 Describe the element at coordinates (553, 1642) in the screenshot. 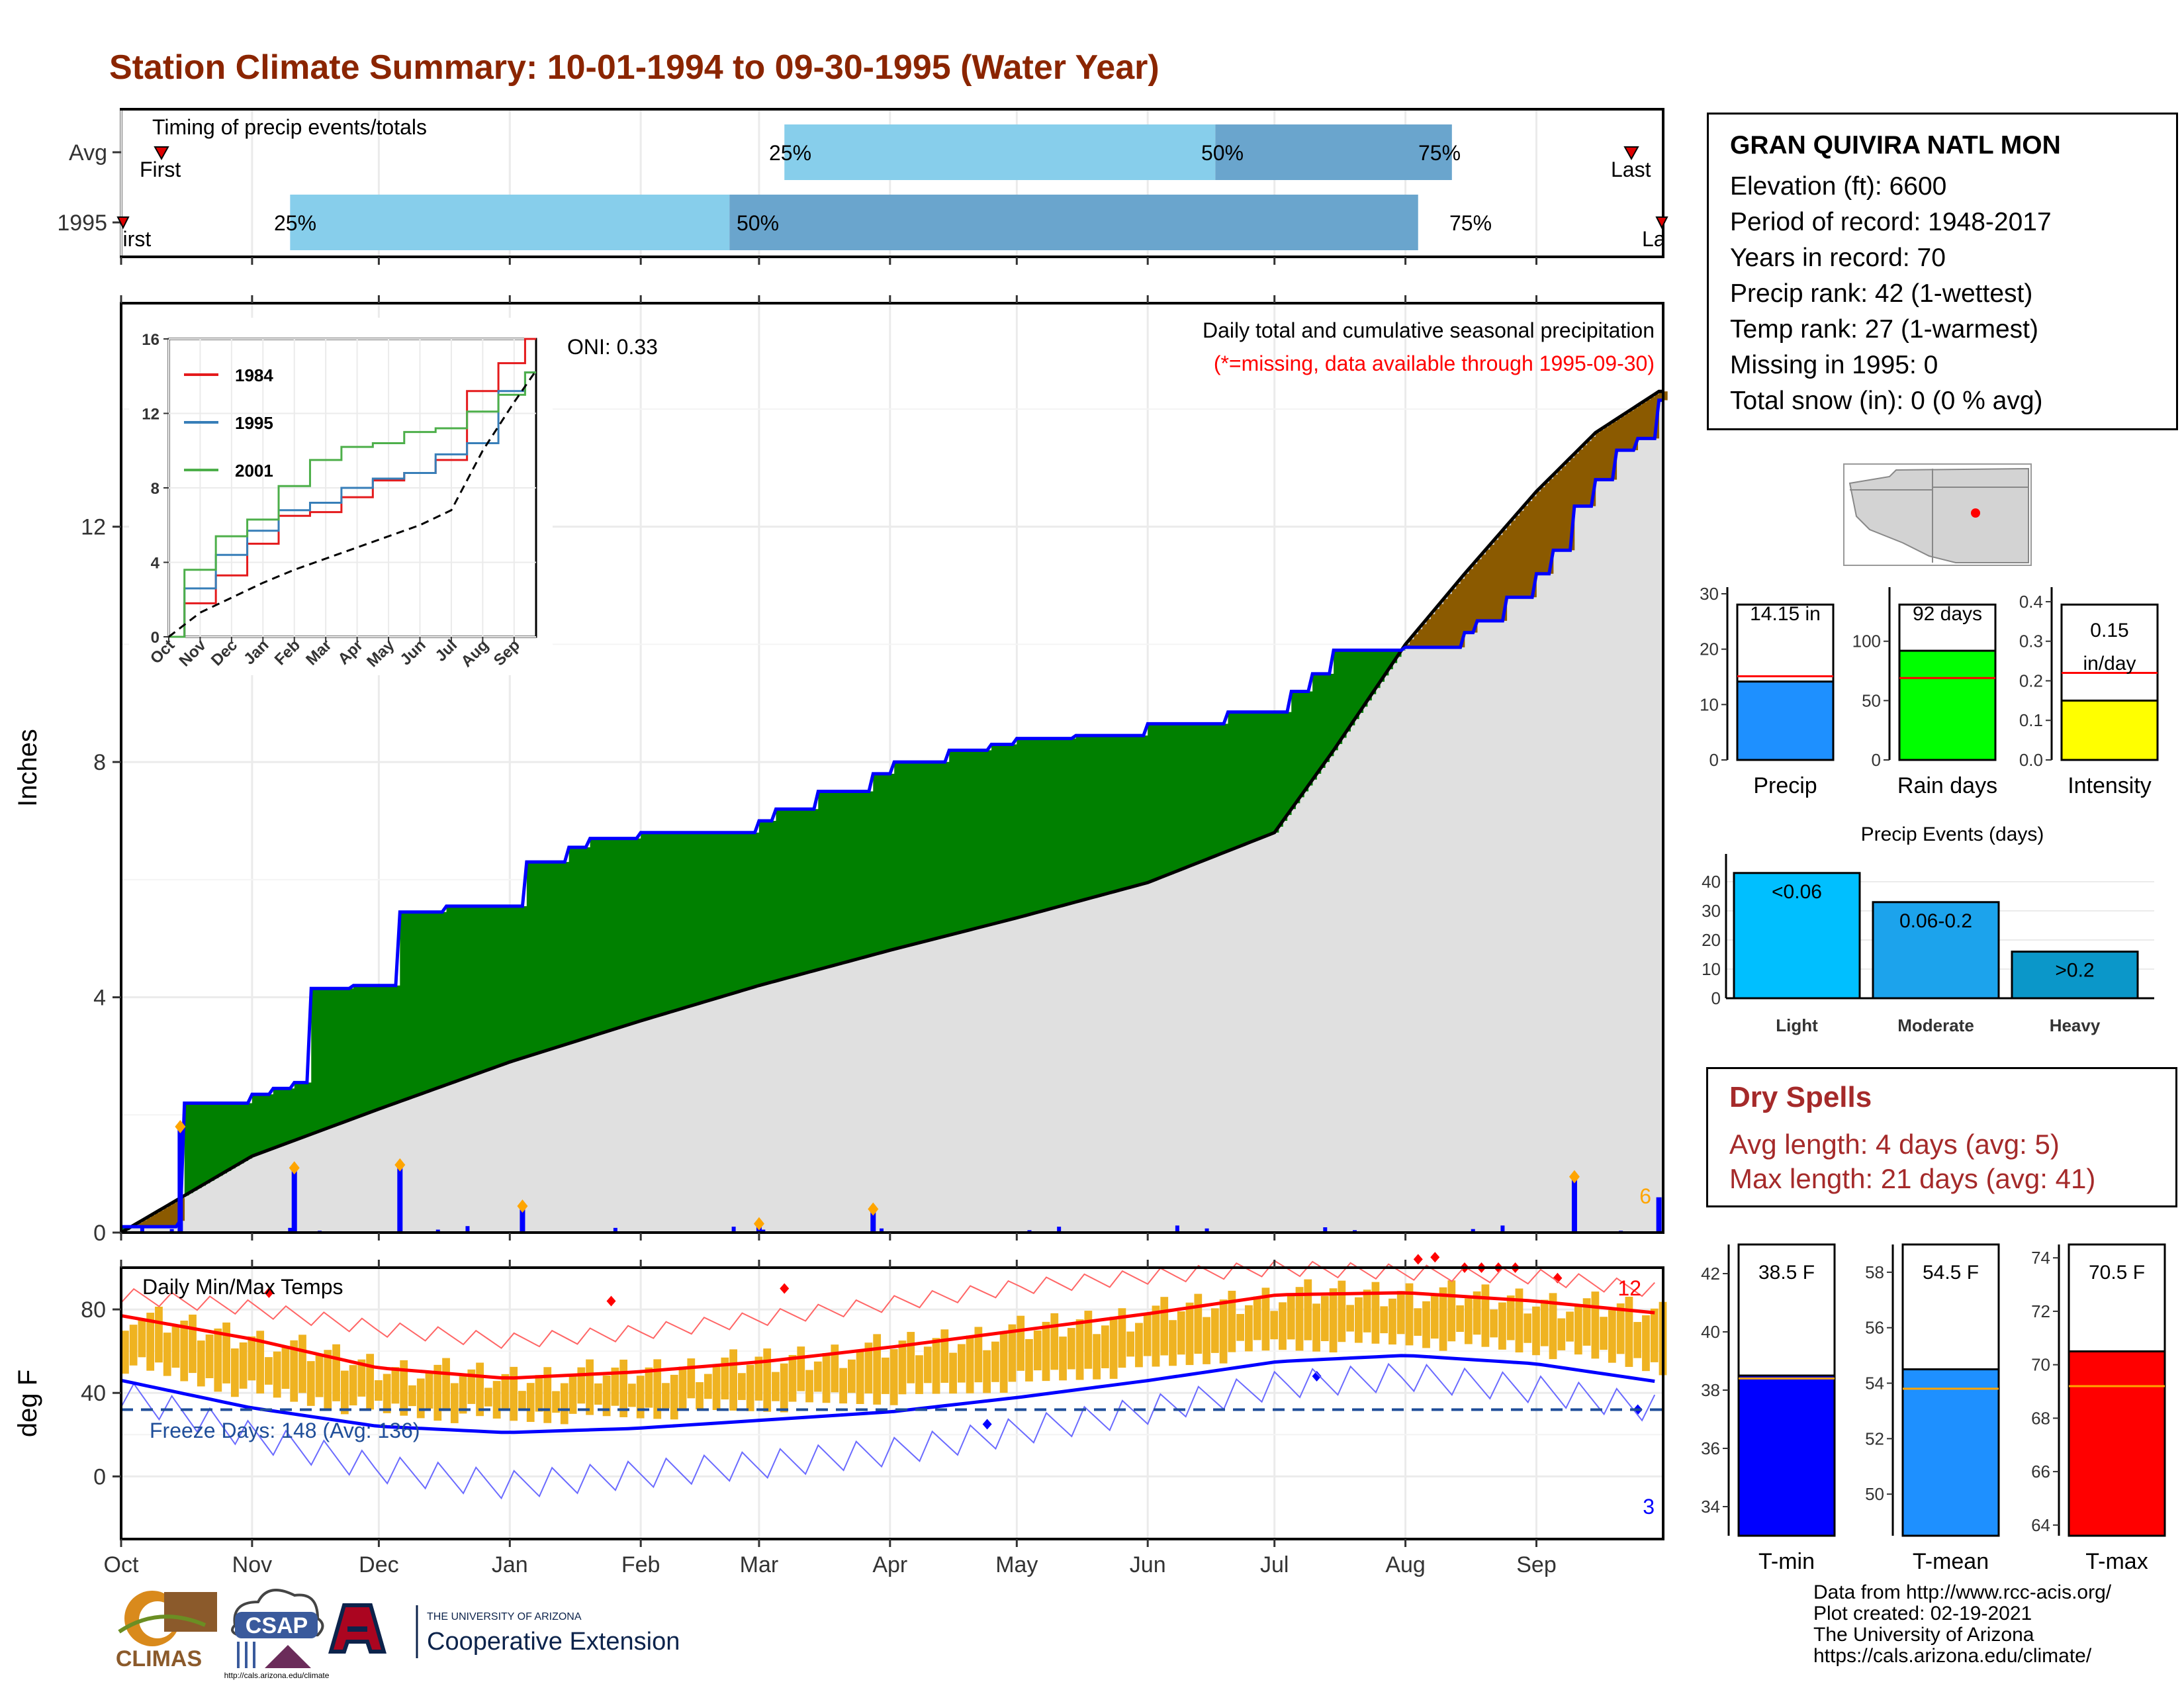

I see `ua-big-text: Cooperative Extension` at that location.